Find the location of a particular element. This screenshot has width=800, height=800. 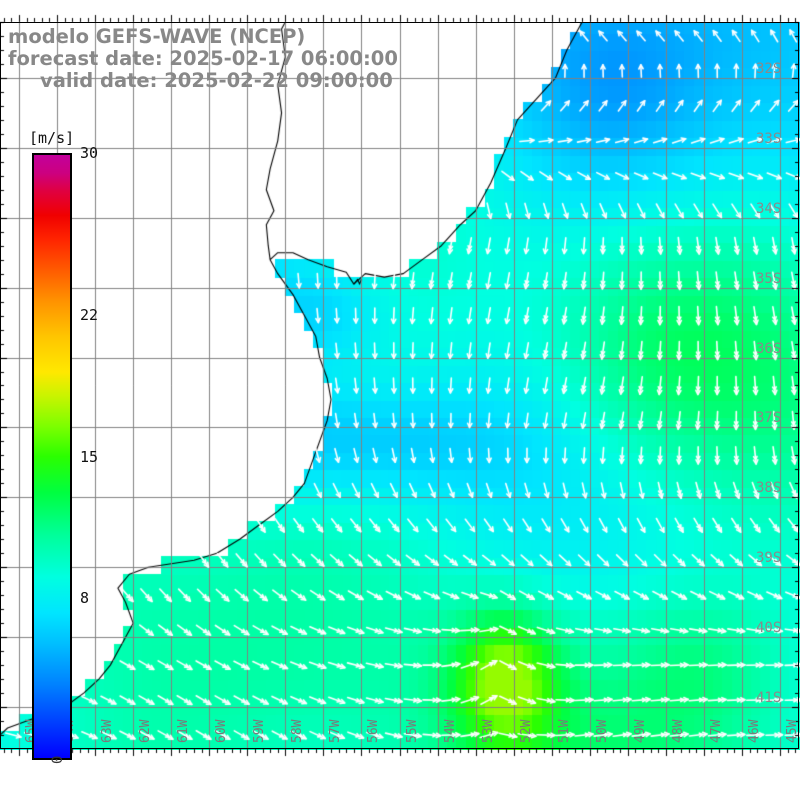

lon-tick-label-51W: 51W is located at coordinates (564, 731).